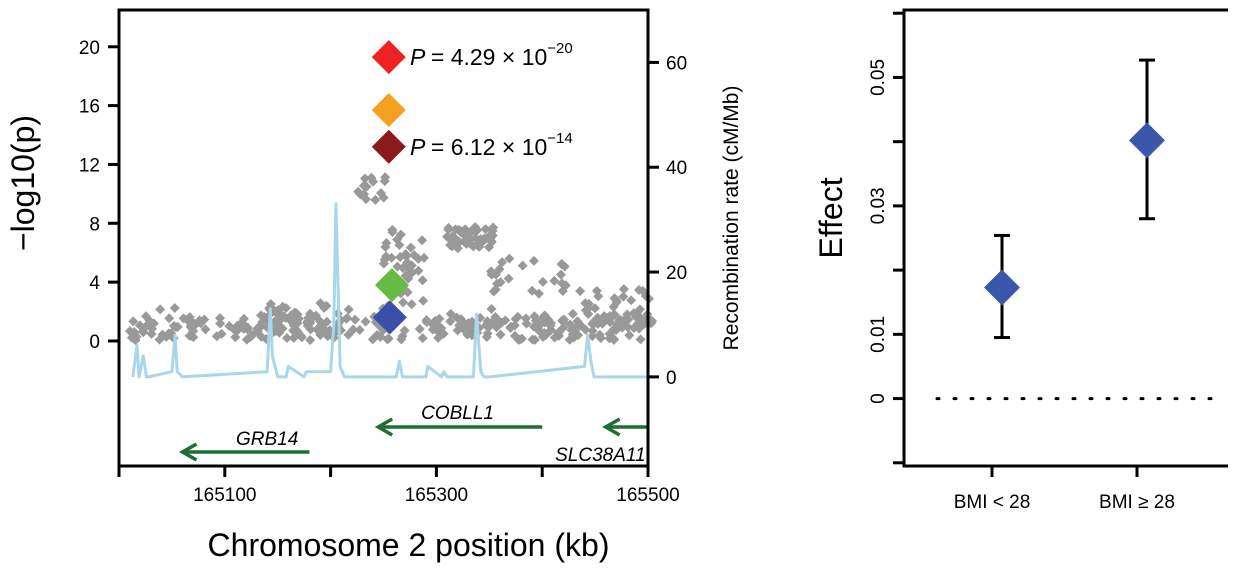 Image resolution: width=1235 pixels, height=573 pixels. Describe the element at coordinates (89, 165) in the screenshot. I see `tick-label: 12` at that location.